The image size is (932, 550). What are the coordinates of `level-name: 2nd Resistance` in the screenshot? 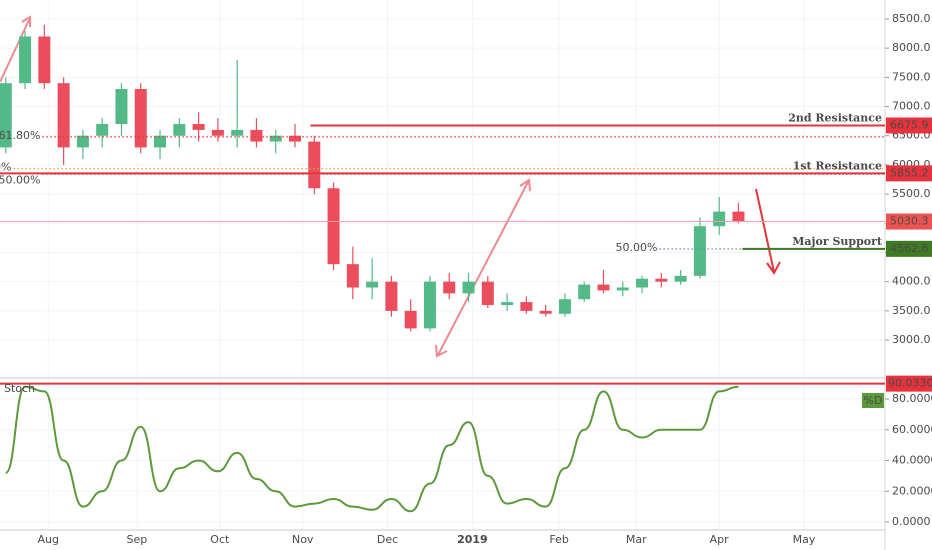 It's located at (835, 117).